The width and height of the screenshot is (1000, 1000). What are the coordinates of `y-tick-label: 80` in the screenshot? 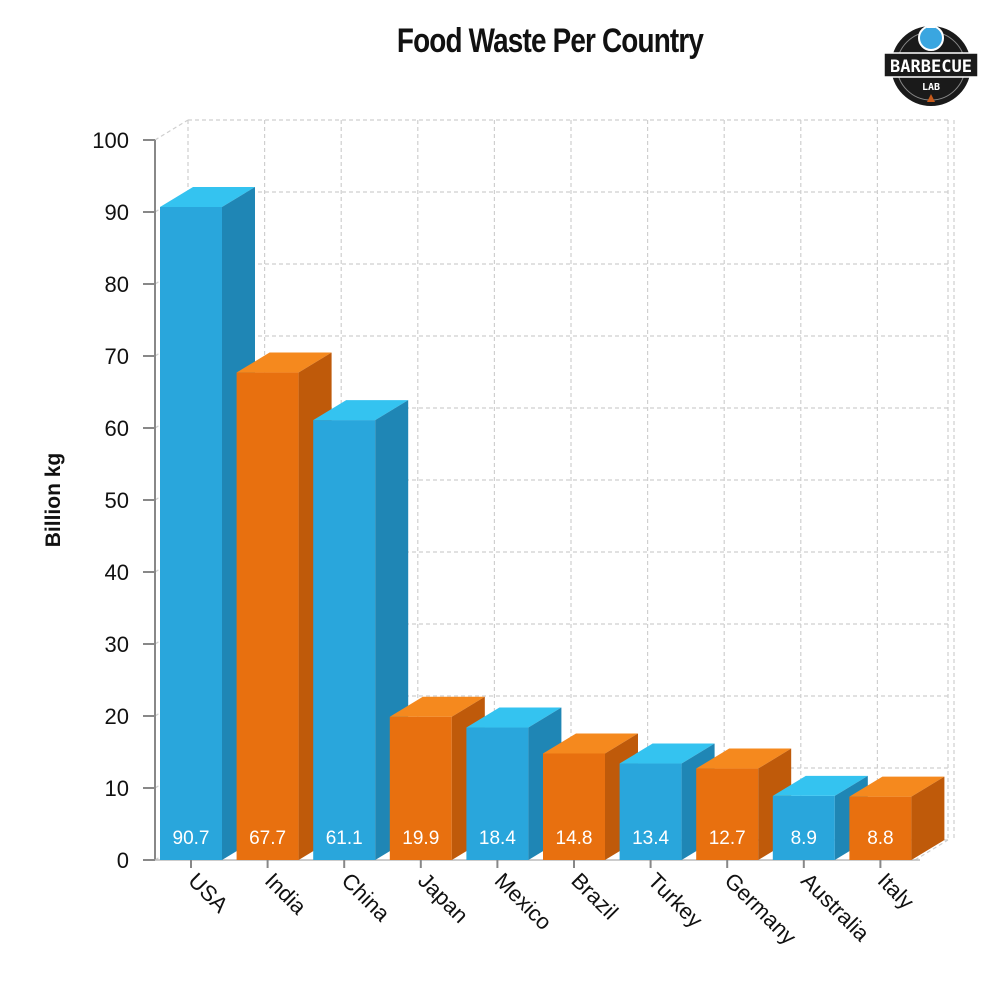 It's located at (117, 284).